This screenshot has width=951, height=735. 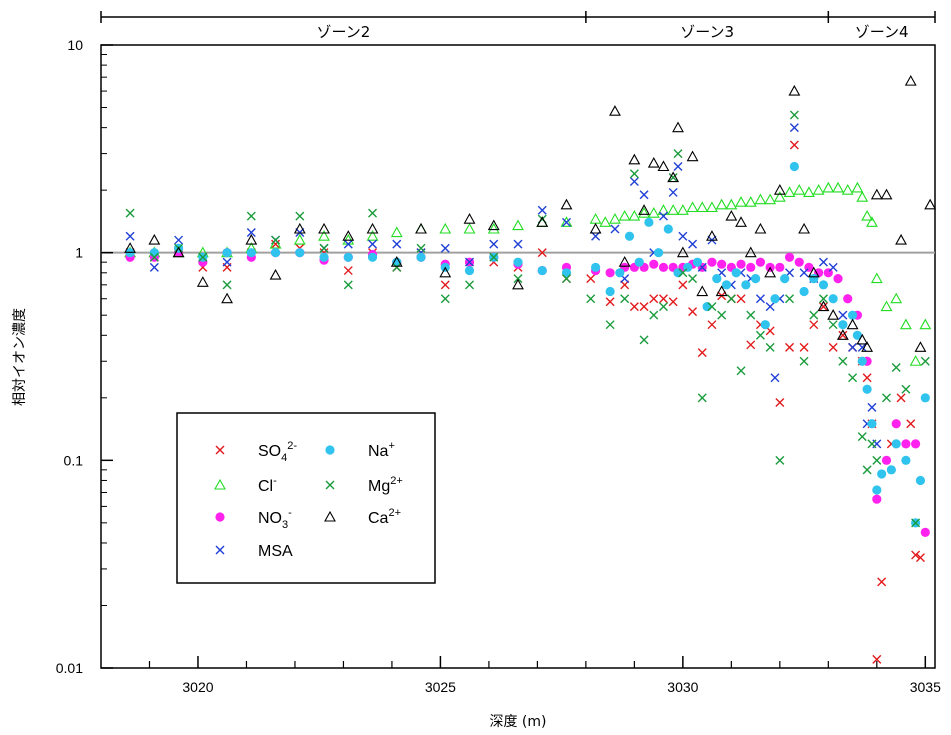 I want to click on legend-label: Cl-, so click(x=267, y=485).